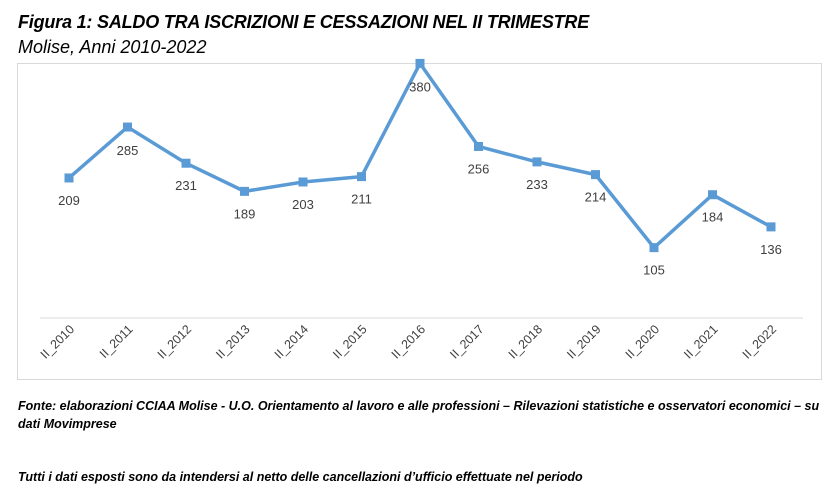  Describe the element at coordinates (700, 341) in the screenshot. I see `x-tick-label: II_2021` at that location.